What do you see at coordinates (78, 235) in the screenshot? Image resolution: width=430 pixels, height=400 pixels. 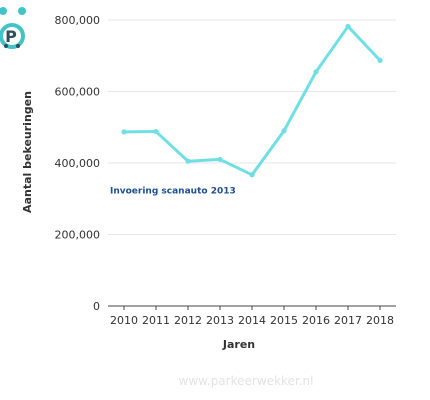 I see `y-tick-label: 200,000` at bounding box center [78, 235].